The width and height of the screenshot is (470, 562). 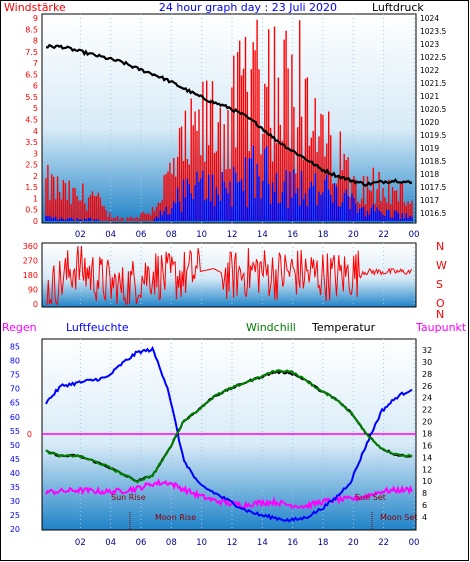 What do you see at coordinates (323, 235) in the screenshot?
I see `hour-tick: 18` at bounding box center [323, 235].